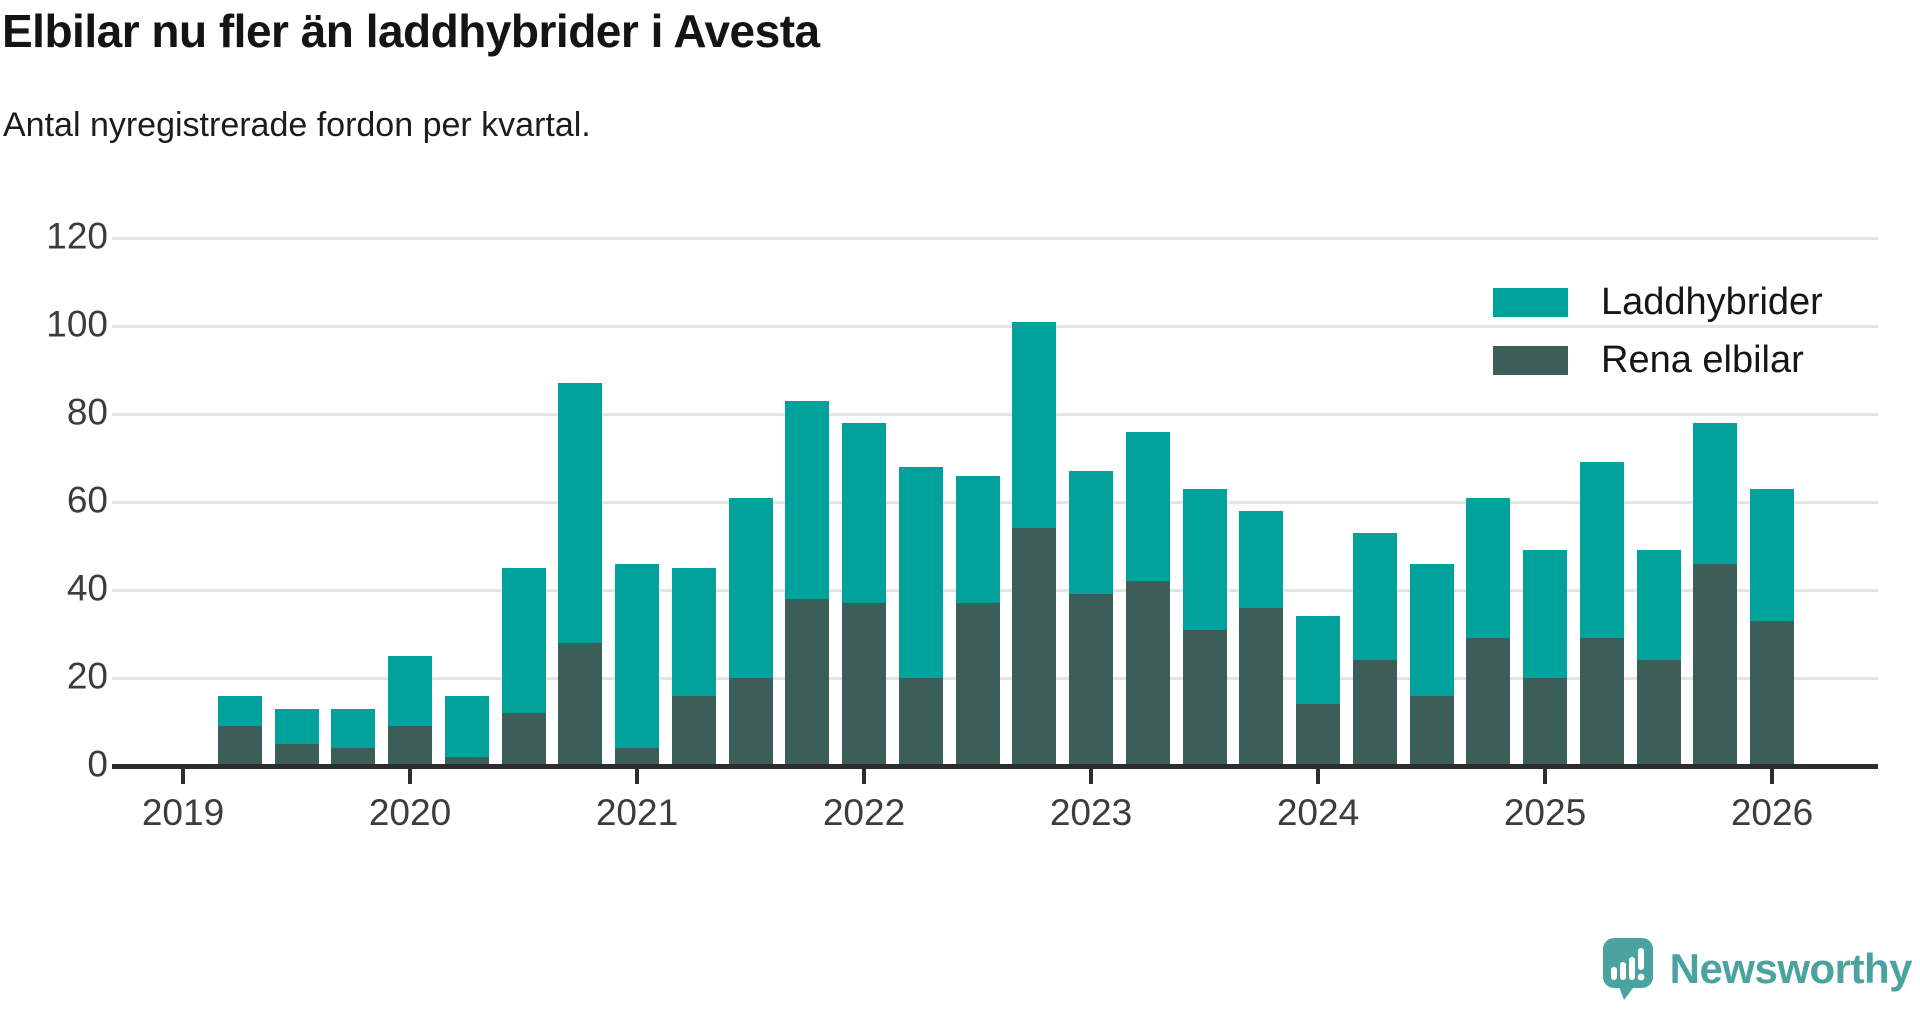 Image resolution: width=1920 pixels, height=1010 pixels. I want to click on bar-2022Q2-rena-elbilar, so click(920, 722).